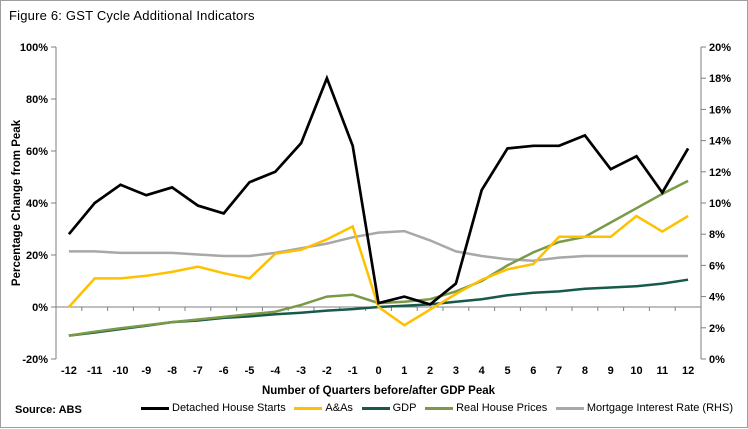  Describe the element at coordinates (559, 371) in the screenshot. I see `x-tick-label: 7` at that location.